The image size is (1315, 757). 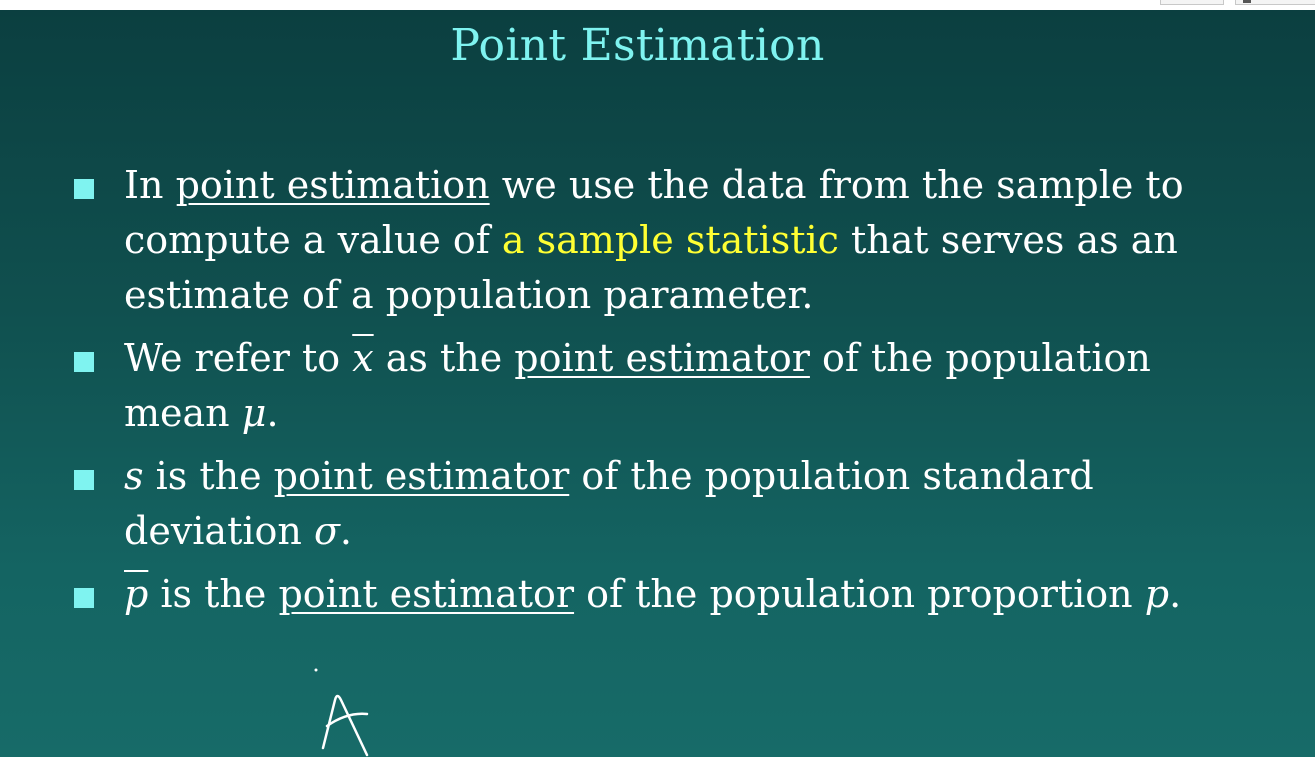 I want to click on bullet-2-mid: as the, so click(x=444, y=358).